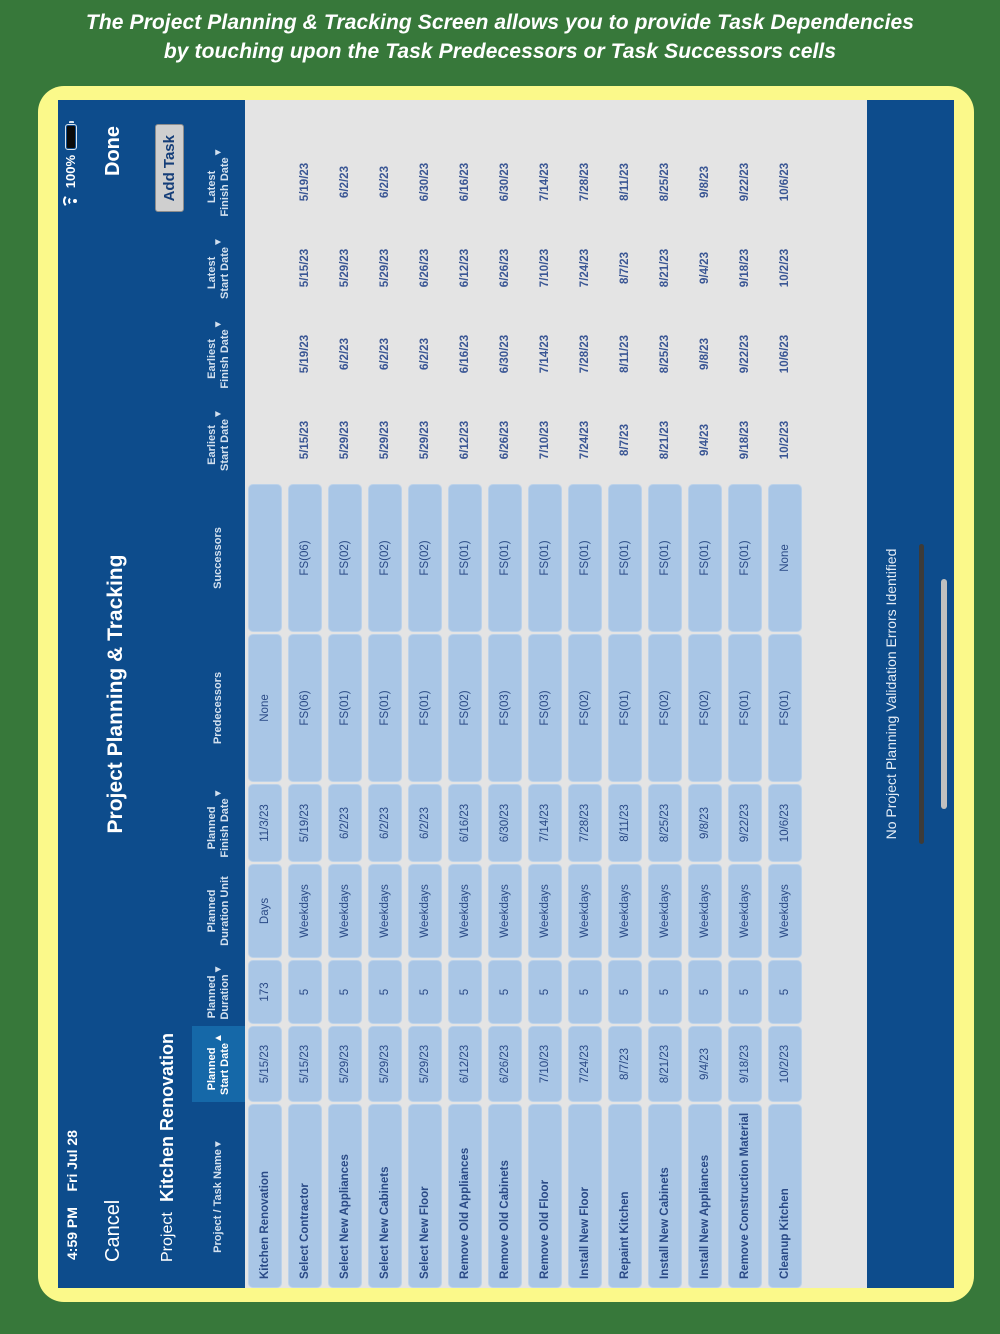 This screenshot has width=1000, height=1334. What do you see at coordinates (305, 268) in the screenshot?
I see `cell-latest-start: 5/15/23` at bounding box center [305, 268].